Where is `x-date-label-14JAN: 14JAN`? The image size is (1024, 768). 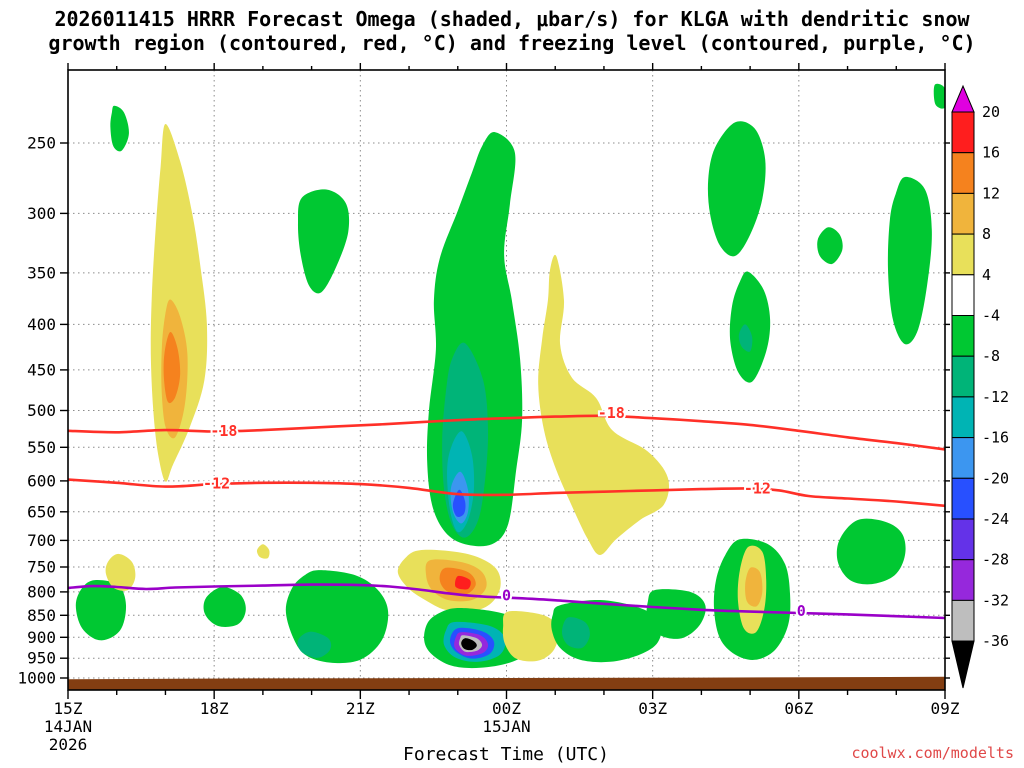 x-date-label-14JAN: 14JAN is located at coordinates (68, 726).